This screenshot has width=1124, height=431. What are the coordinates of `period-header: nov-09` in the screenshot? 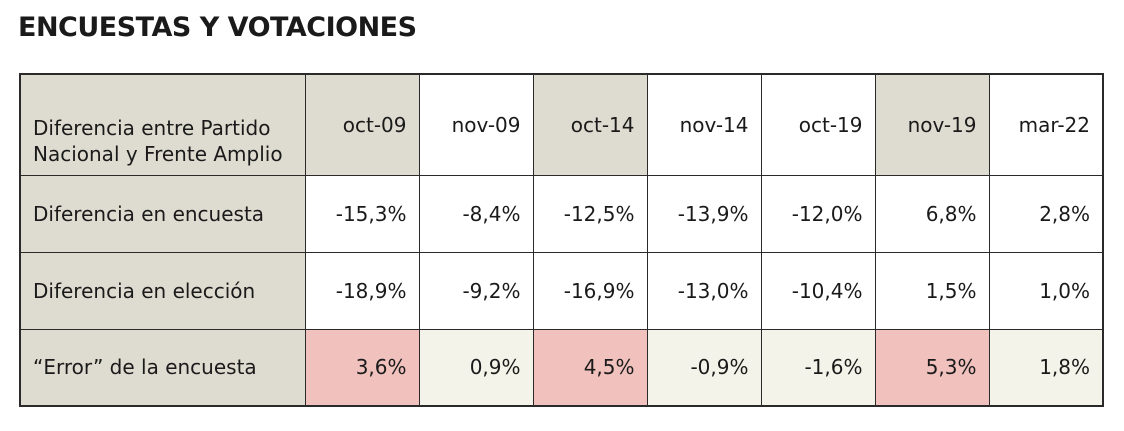 It's located at (476, 124).